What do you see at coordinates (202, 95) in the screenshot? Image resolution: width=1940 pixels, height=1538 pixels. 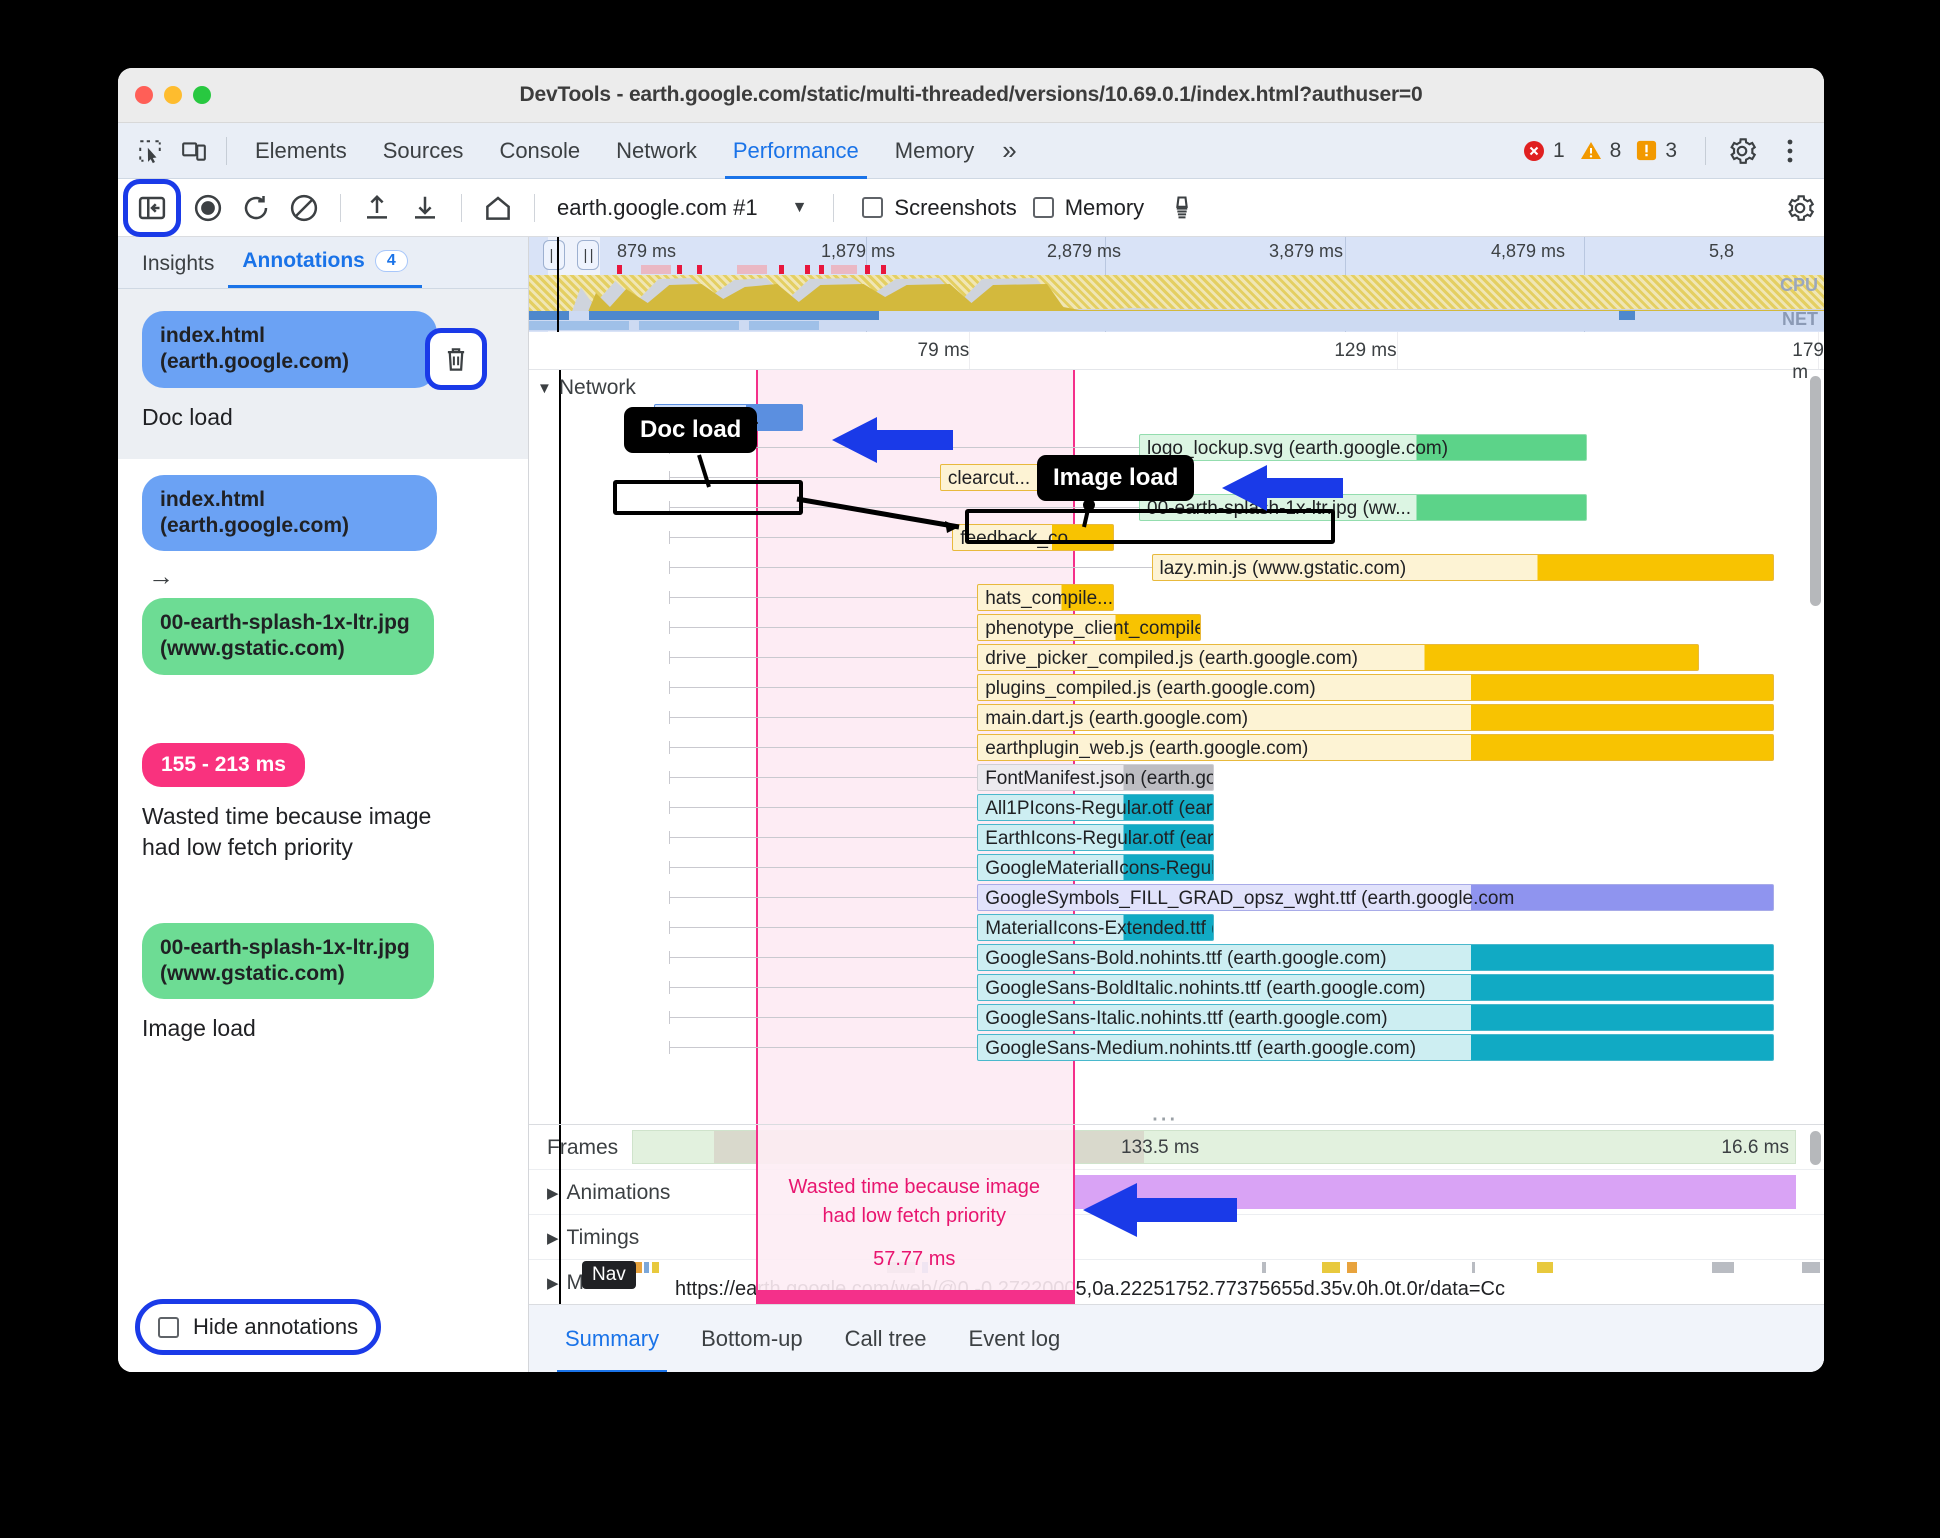 I see `maximize-window-button` at bounding box center [202, 95].